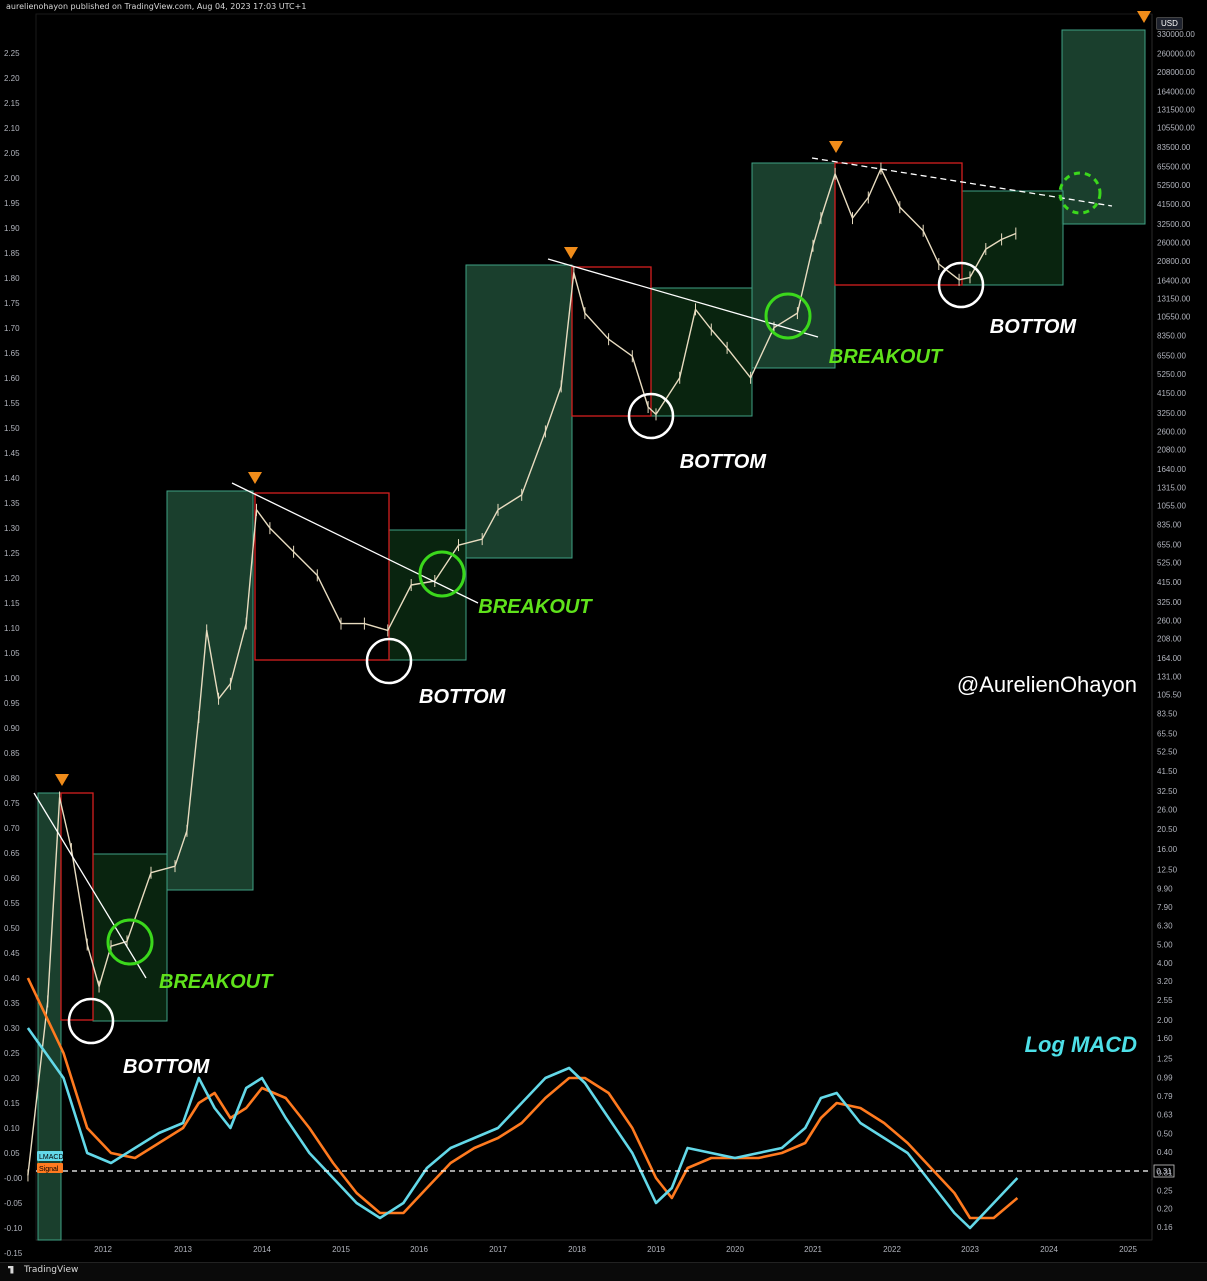 The image size is (1207, 1281). What do you see at coordinates (1171, 393) in the screenshot?
I see `right-axis-tick: 4150.00` at bounding box center [1171, 393].